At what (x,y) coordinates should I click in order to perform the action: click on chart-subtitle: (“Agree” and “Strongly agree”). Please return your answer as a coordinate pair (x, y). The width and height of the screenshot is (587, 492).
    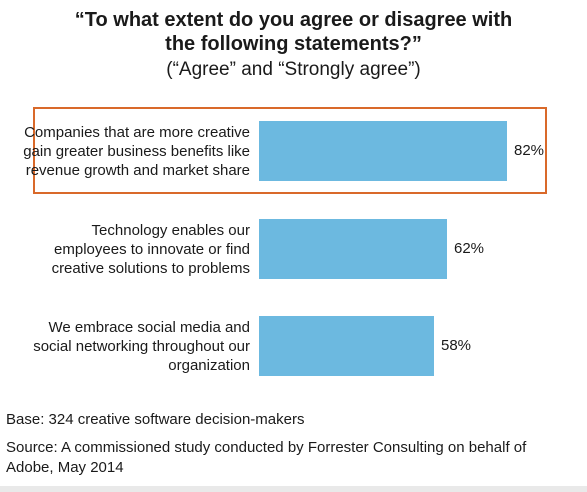
    Looking at the image, I should click on (293, 69).